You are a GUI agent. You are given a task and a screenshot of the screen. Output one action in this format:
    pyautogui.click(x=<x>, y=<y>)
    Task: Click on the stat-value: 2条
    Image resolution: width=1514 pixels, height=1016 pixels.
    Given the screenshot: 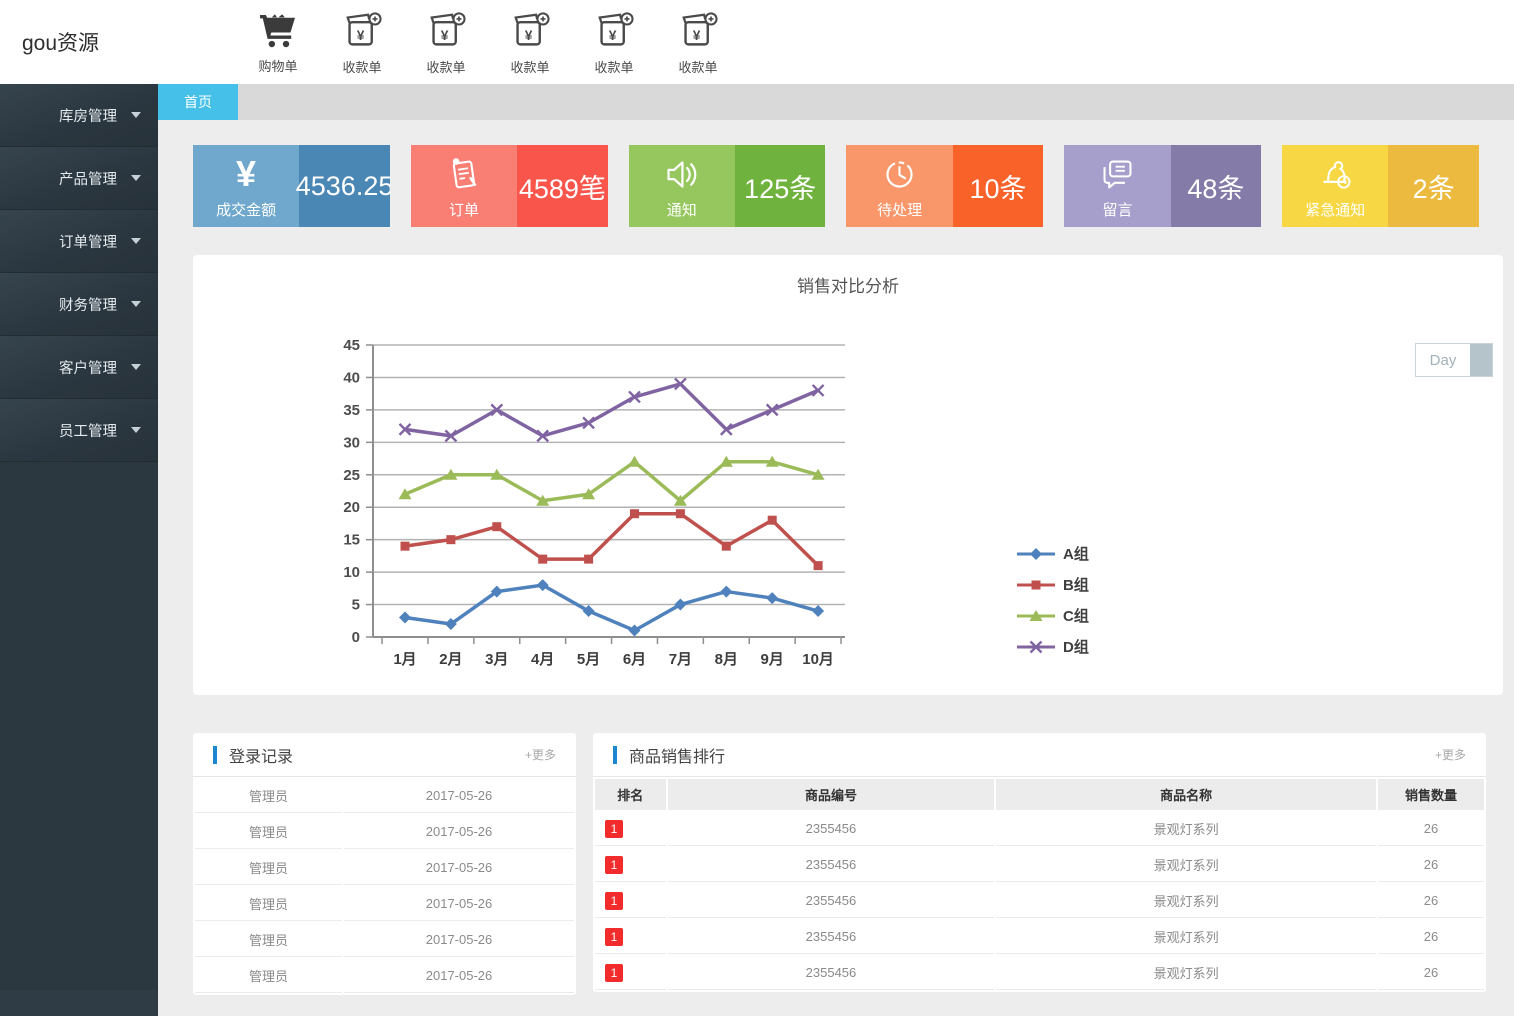 What is the action you would take?
    pyautogui.click(x=1433, y=188)
    